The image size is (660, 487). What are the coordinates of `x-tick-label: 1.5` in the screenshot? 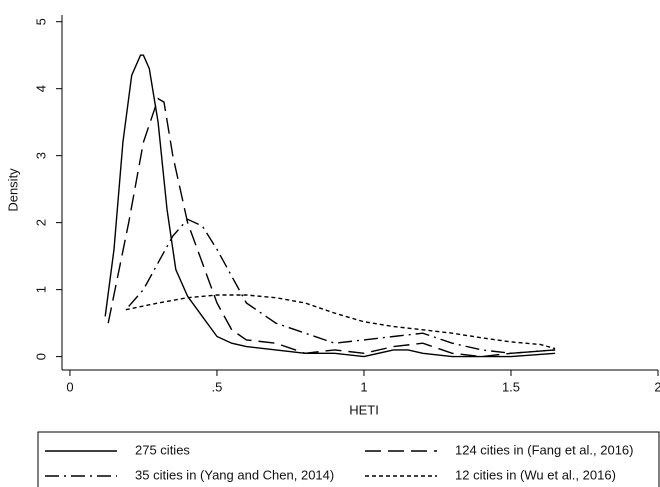 It's located at (511, 386).